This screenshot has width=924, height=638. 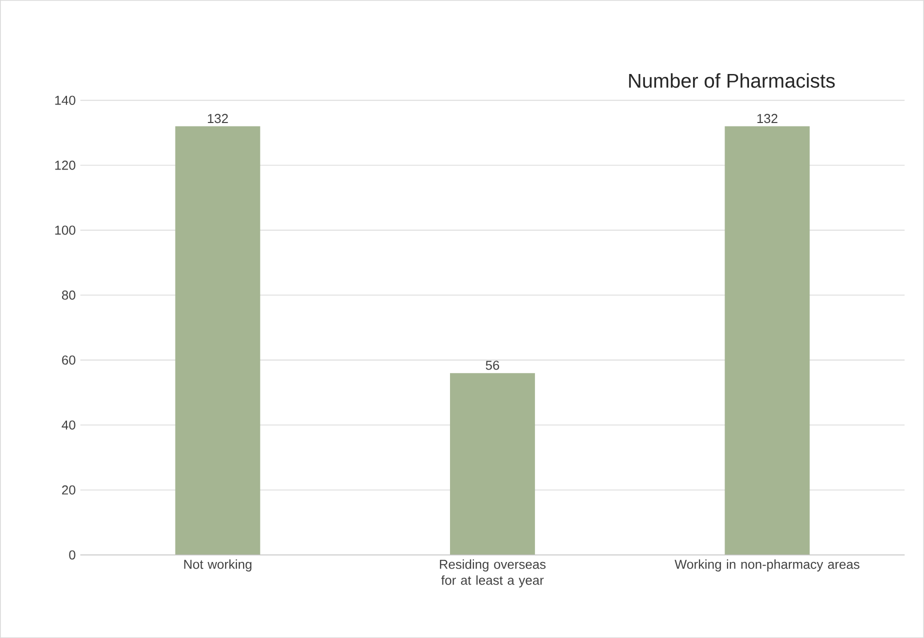 What do you see at coordinates (69, 425) in the screenshot?
I see `y-tick-label: 40` at bounding box center [69, 425].